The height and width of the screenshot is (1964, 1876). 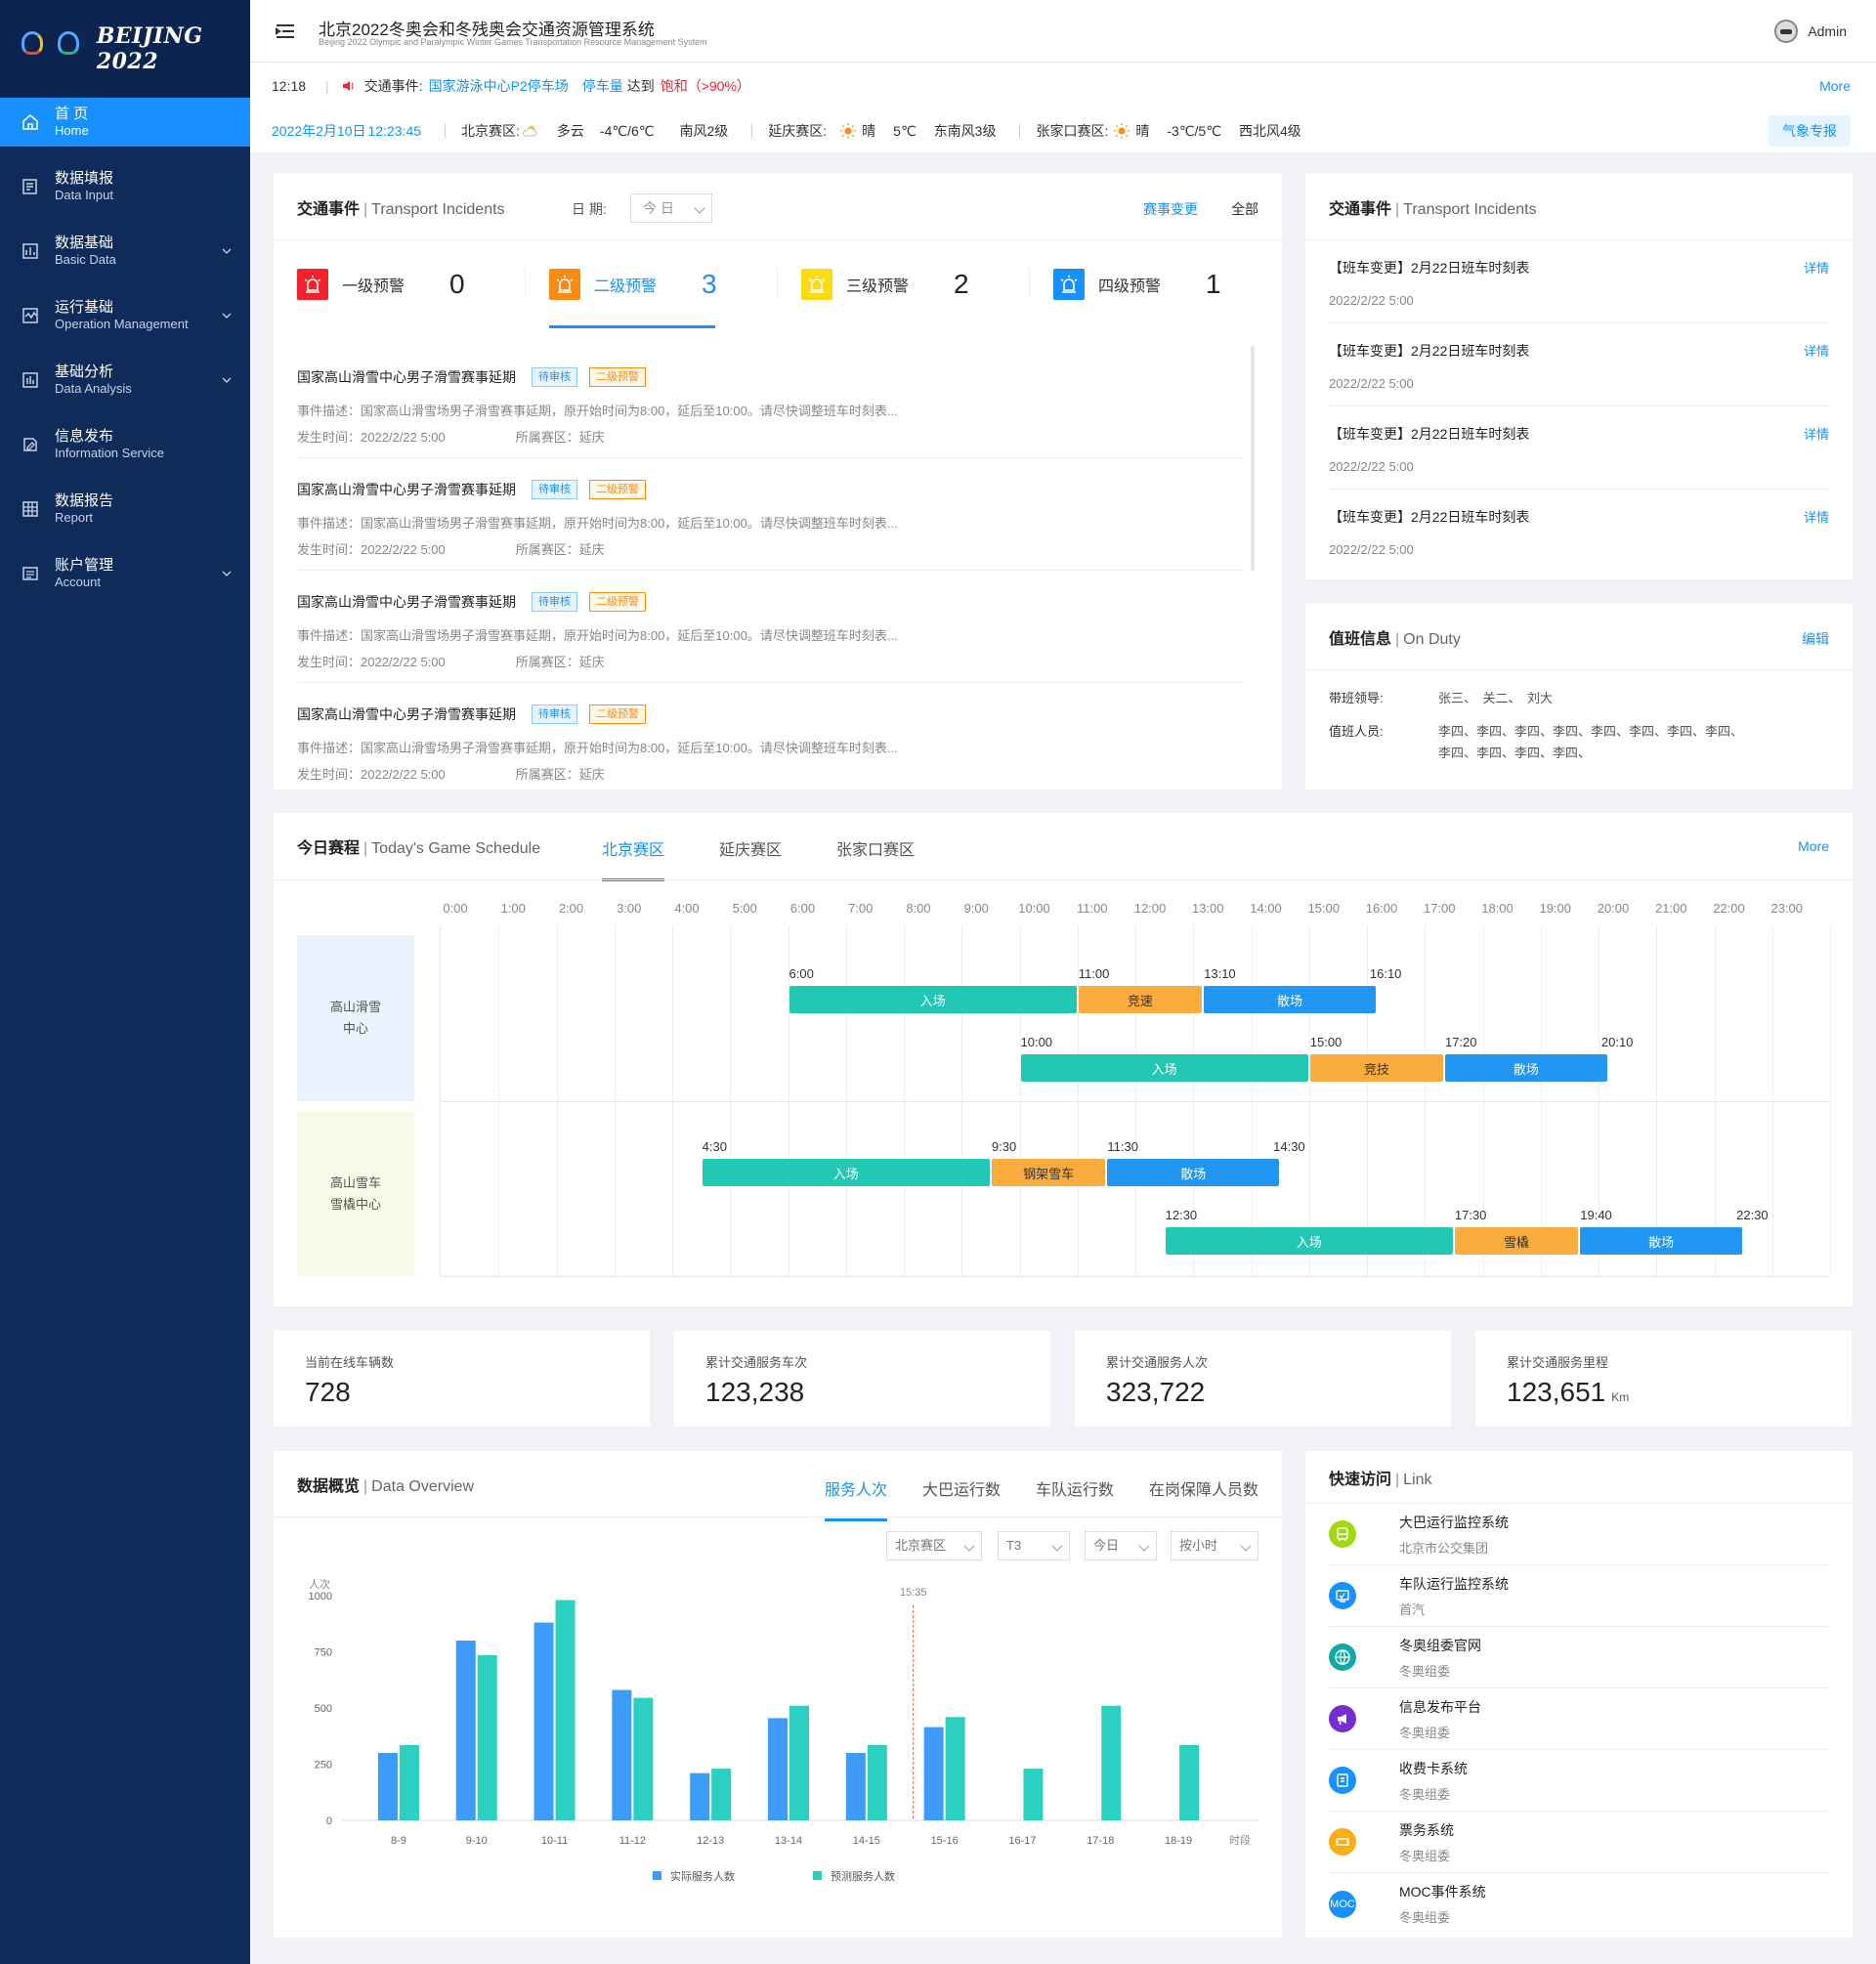 What do you see at coordinates (1034, 1545) in the screenshot?
I see `terminal-filter: T3` at bounding box center [1034, 1545].